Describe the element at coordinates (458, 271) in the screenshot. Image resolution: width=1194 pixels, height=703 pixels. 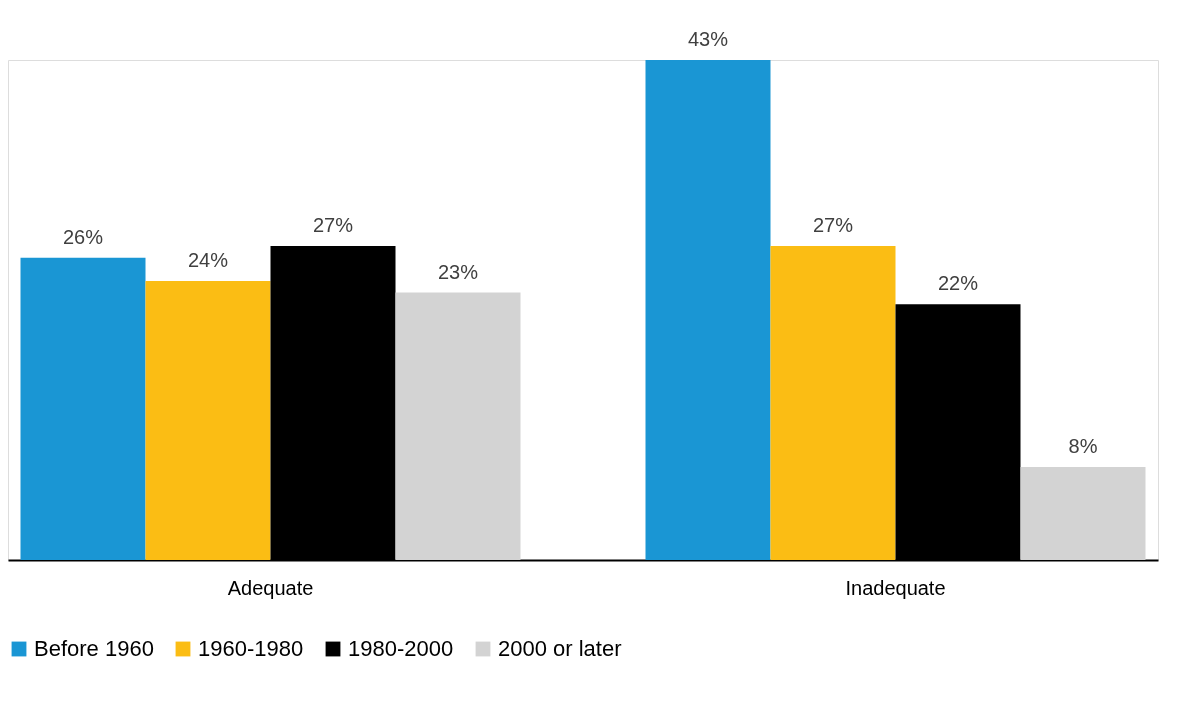
I see `data-label: 23%` at that location.